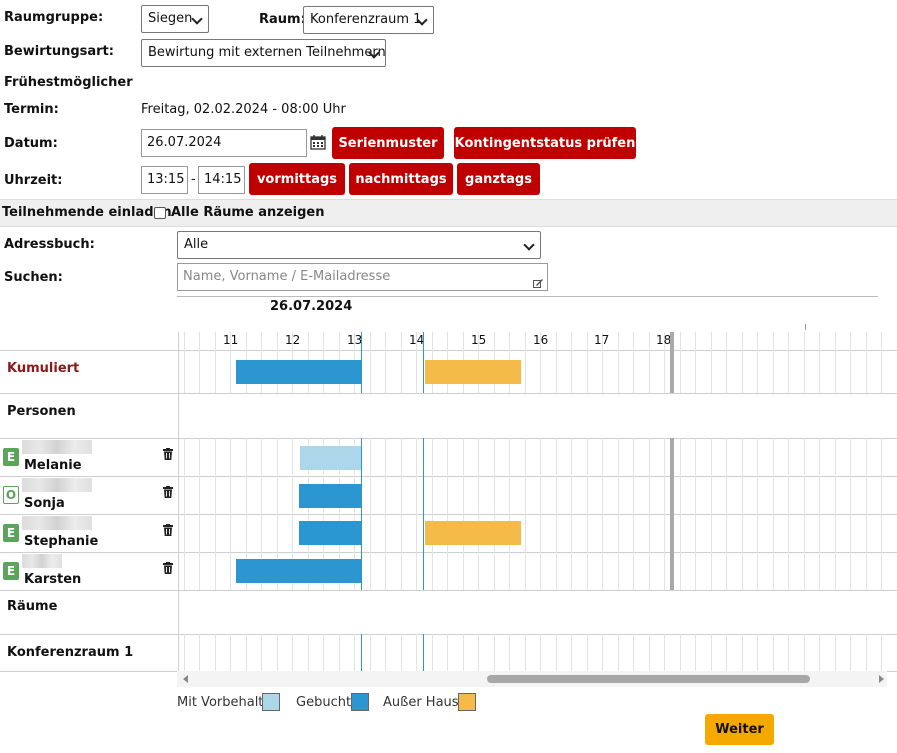 The width and height of the screenshot is (897, 753). Describe the element at coordinates (271, 702) in the screenshot. I see `legend-mit-vorbehalt-swatch` at that location.